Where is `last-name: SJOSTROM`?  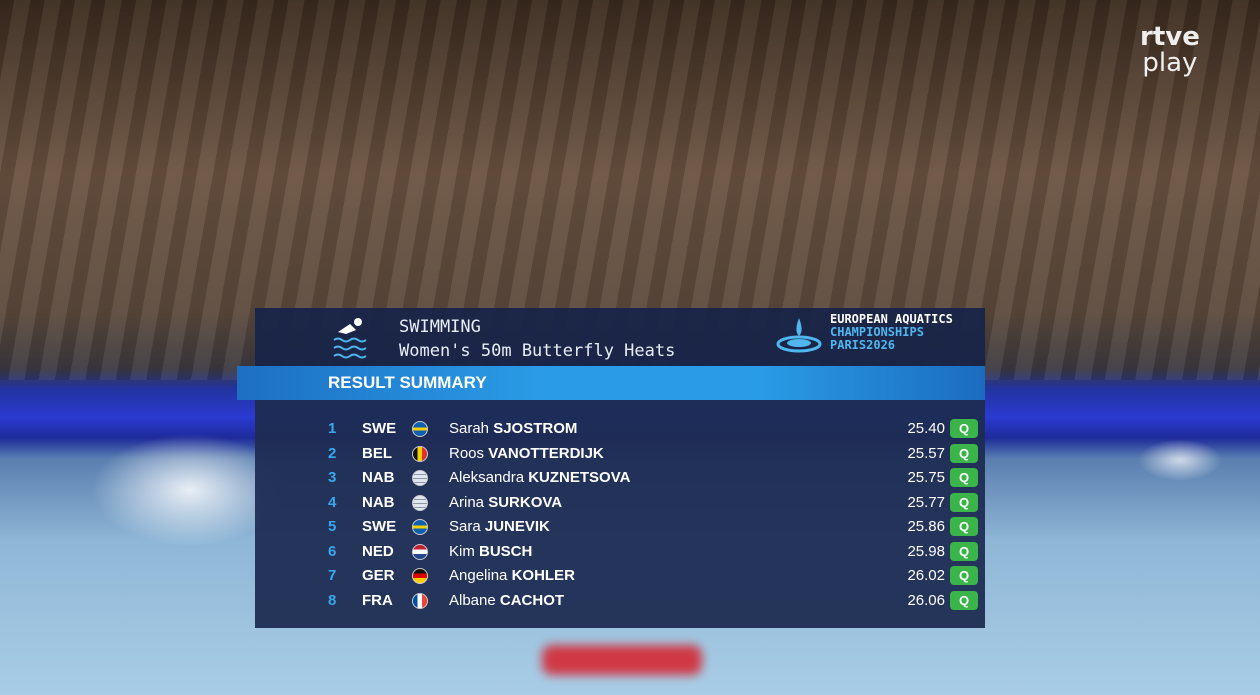
last-name: SJOSTROM is located at coordinates (535, 428).